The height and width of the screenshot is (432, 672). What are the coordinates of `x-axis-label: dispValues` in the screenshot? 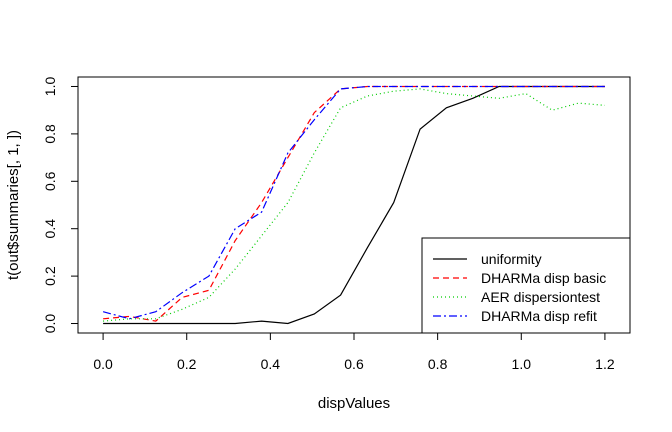 It's located at (354, 403).